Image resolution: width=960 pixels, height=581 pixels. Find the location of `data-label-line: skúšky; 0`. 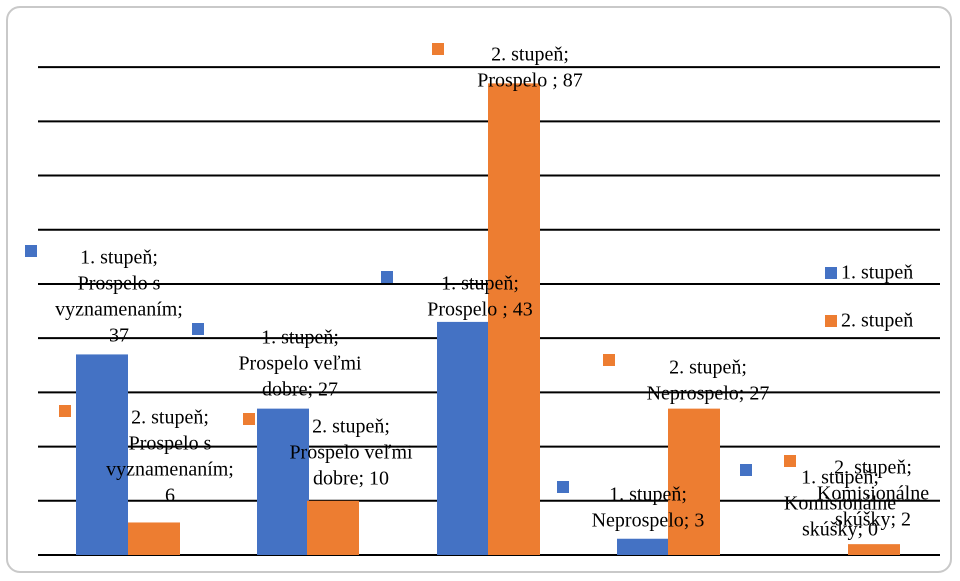

data-label-line: skúšky; 0 is located at coordinates (840, 530).